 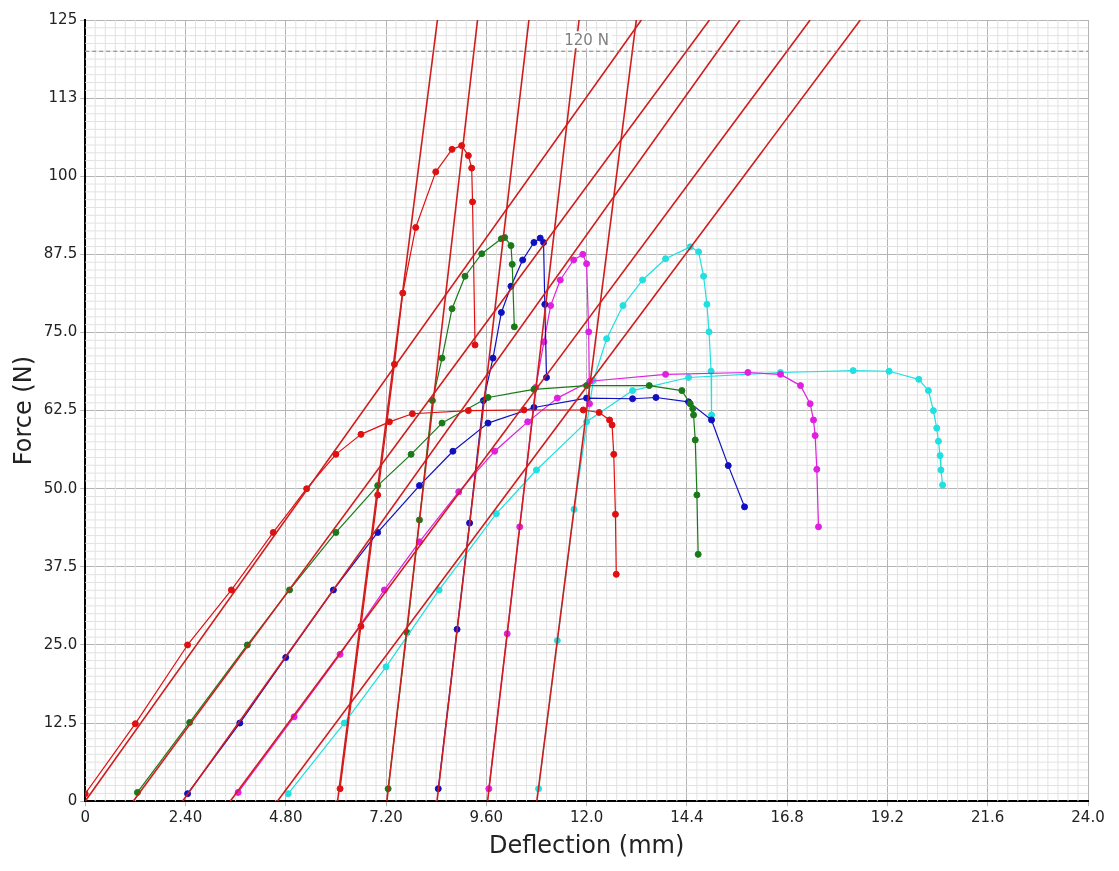 I want to click on y-tick-label: 25.0, so click(x=60, y=643).